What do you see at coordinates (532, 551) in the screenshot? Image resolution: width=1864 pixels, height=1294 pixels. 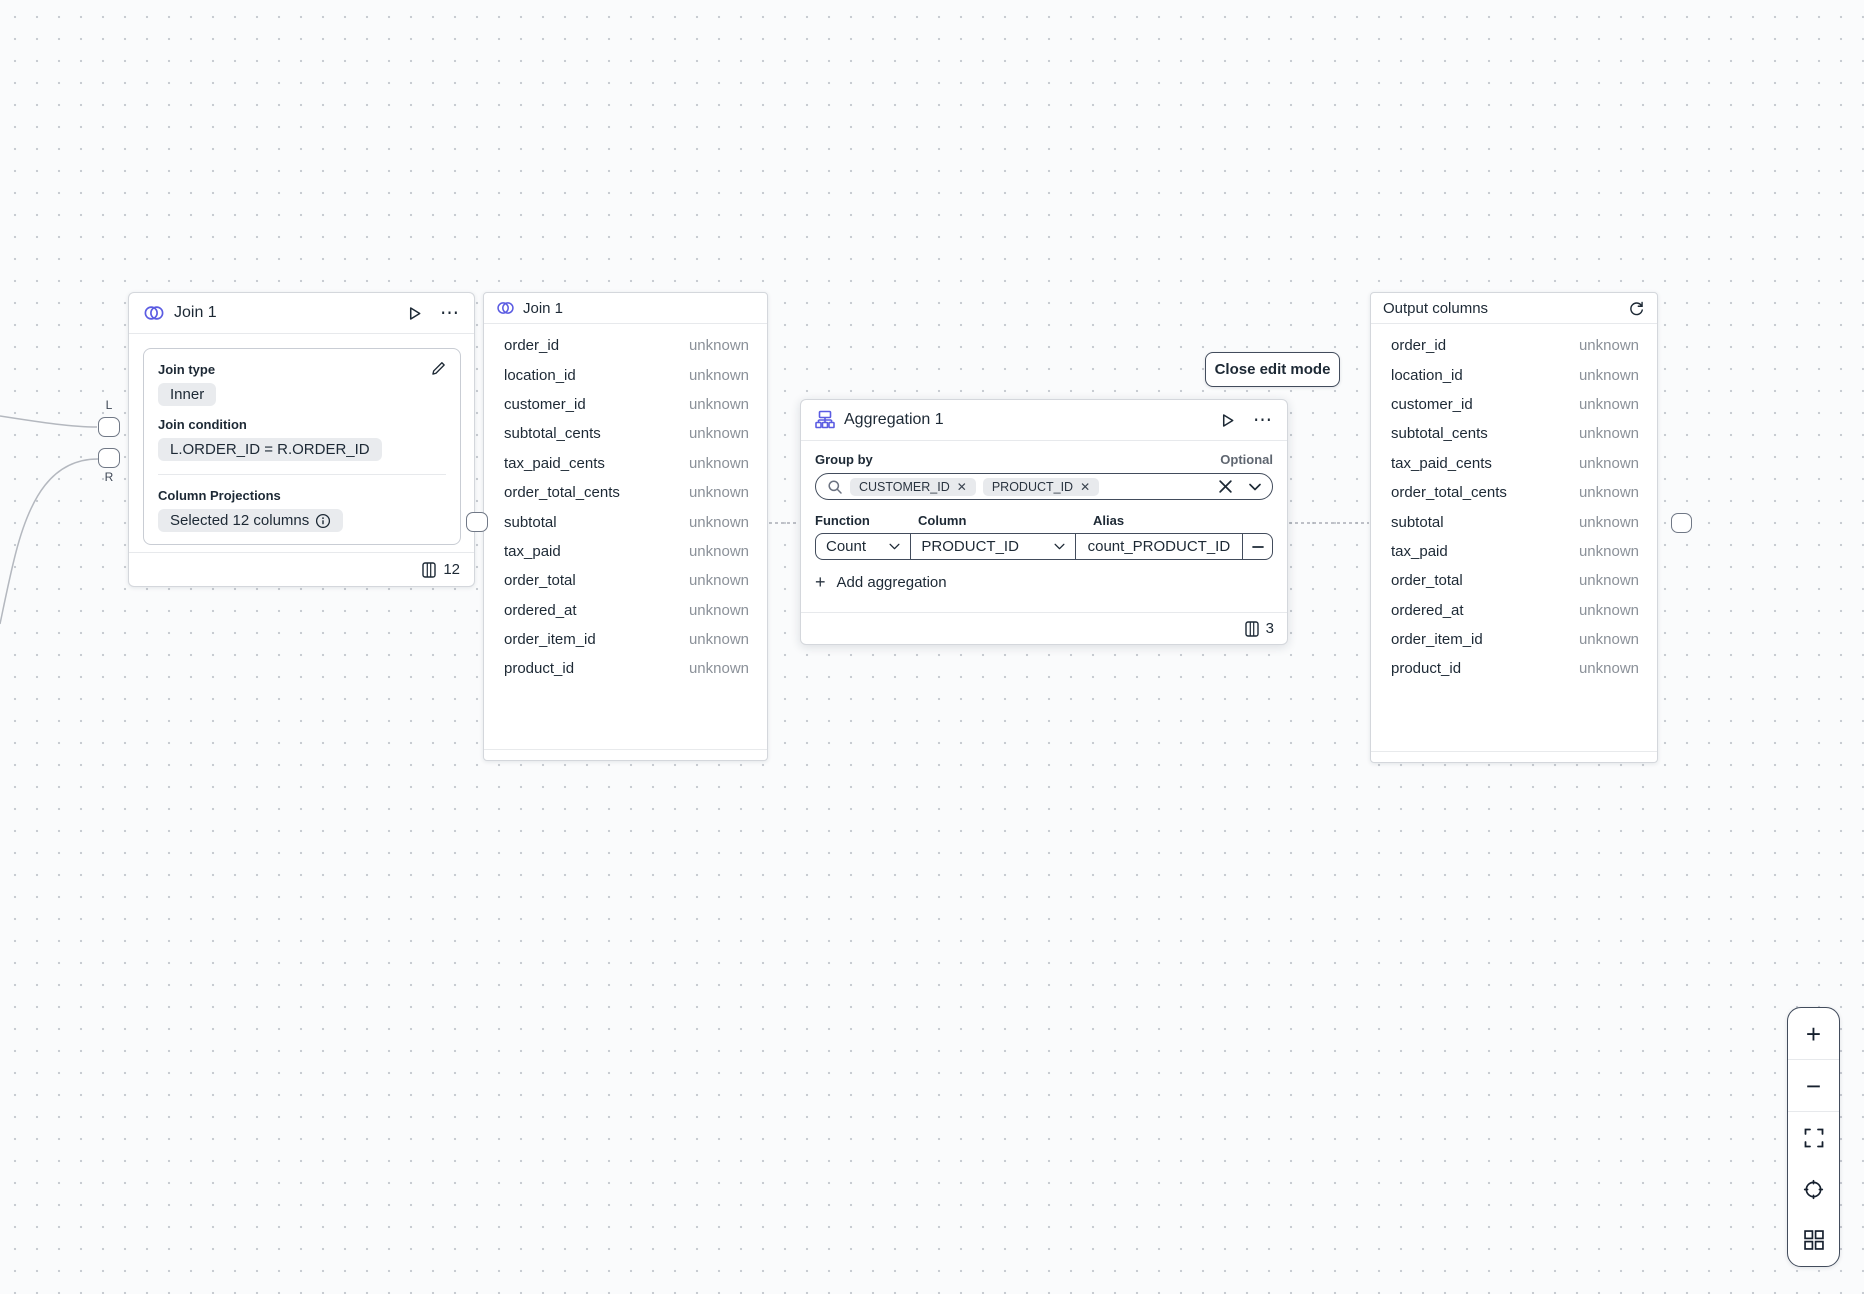 I see `column-name: tax_paid` at bounding box center [532, 551].